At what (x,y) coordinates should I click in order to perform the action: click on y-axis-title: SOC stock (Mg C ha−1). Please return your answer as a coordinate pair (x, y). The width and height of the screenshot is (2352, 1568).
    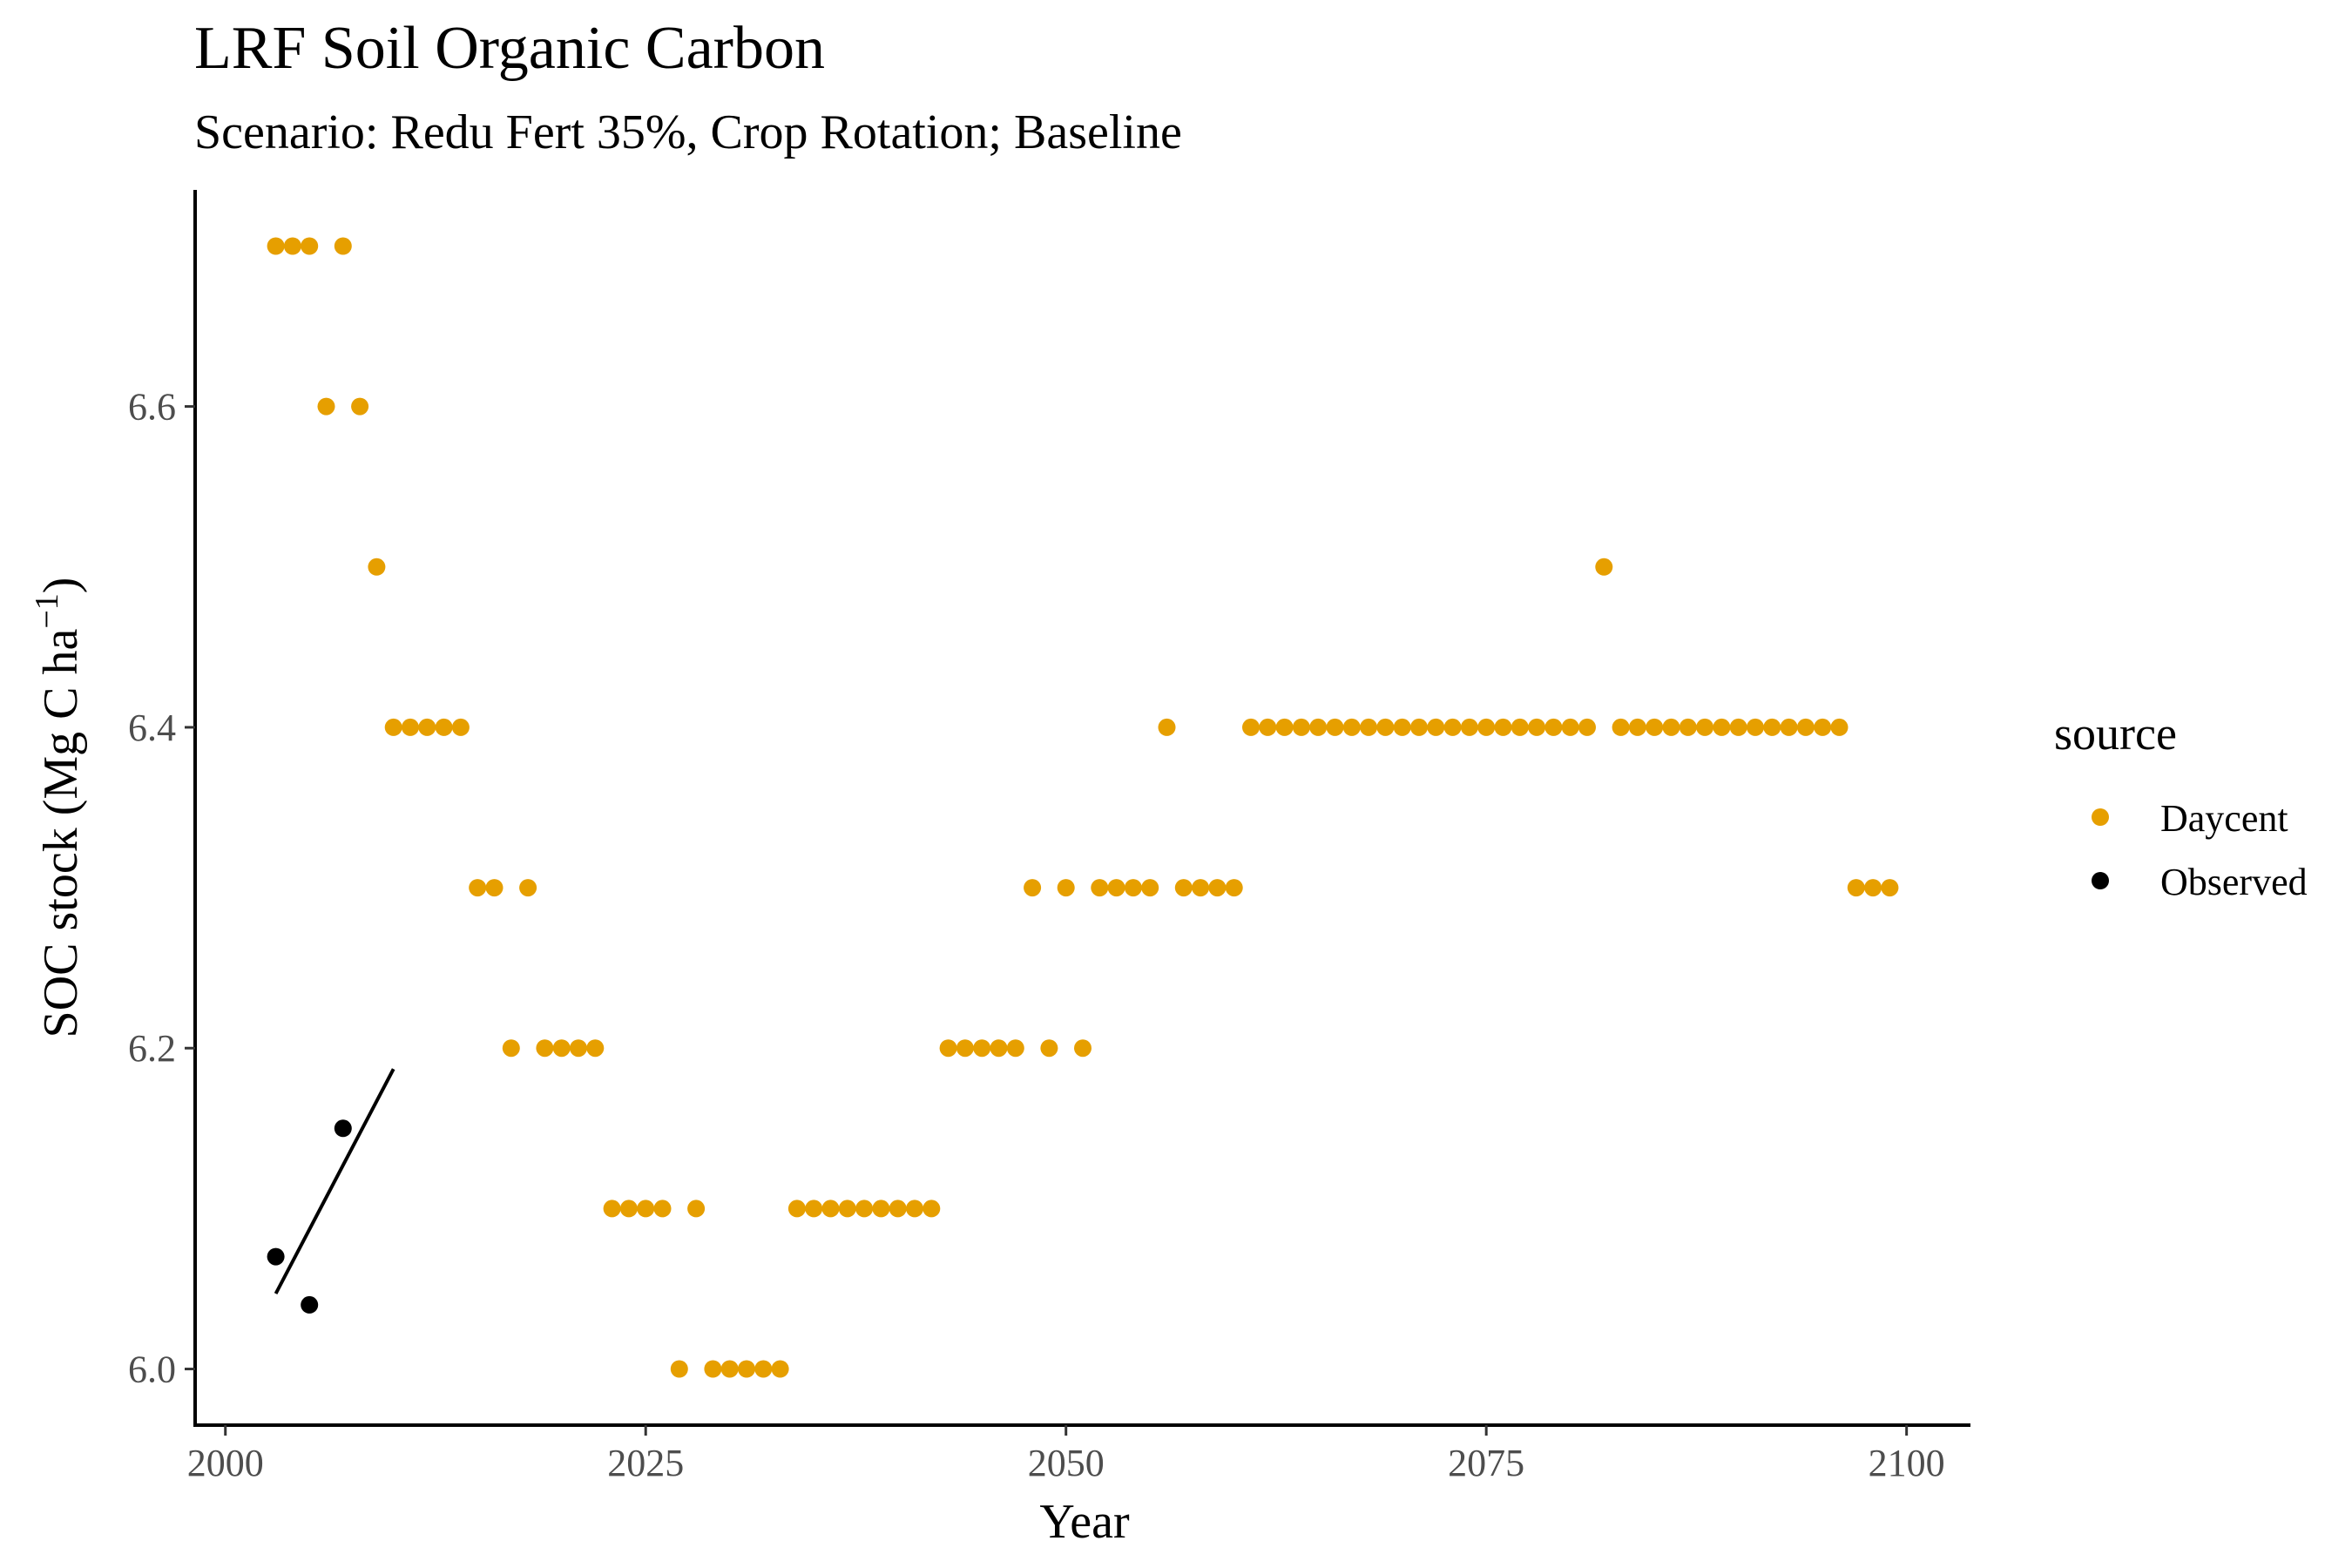
    Looking at the image, I should click on (58, 808).